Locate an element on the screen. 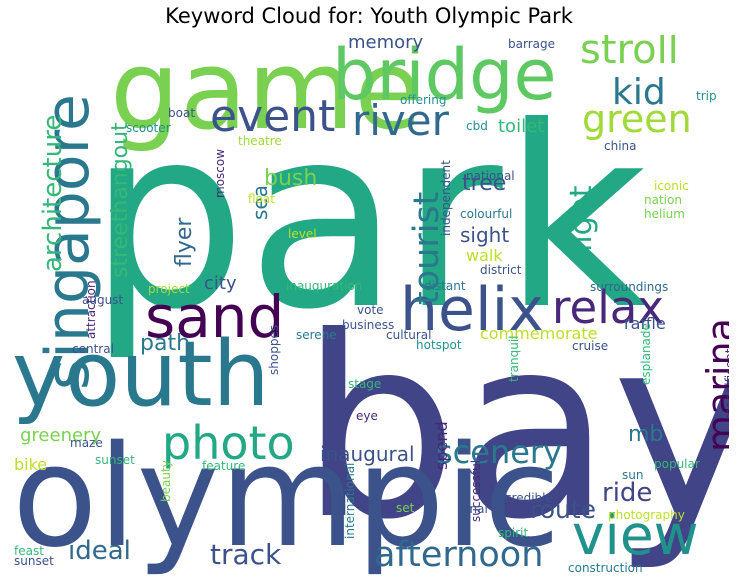 This screenshot has width=738, height=583. word-national: national is located at coordinates (490, 176).